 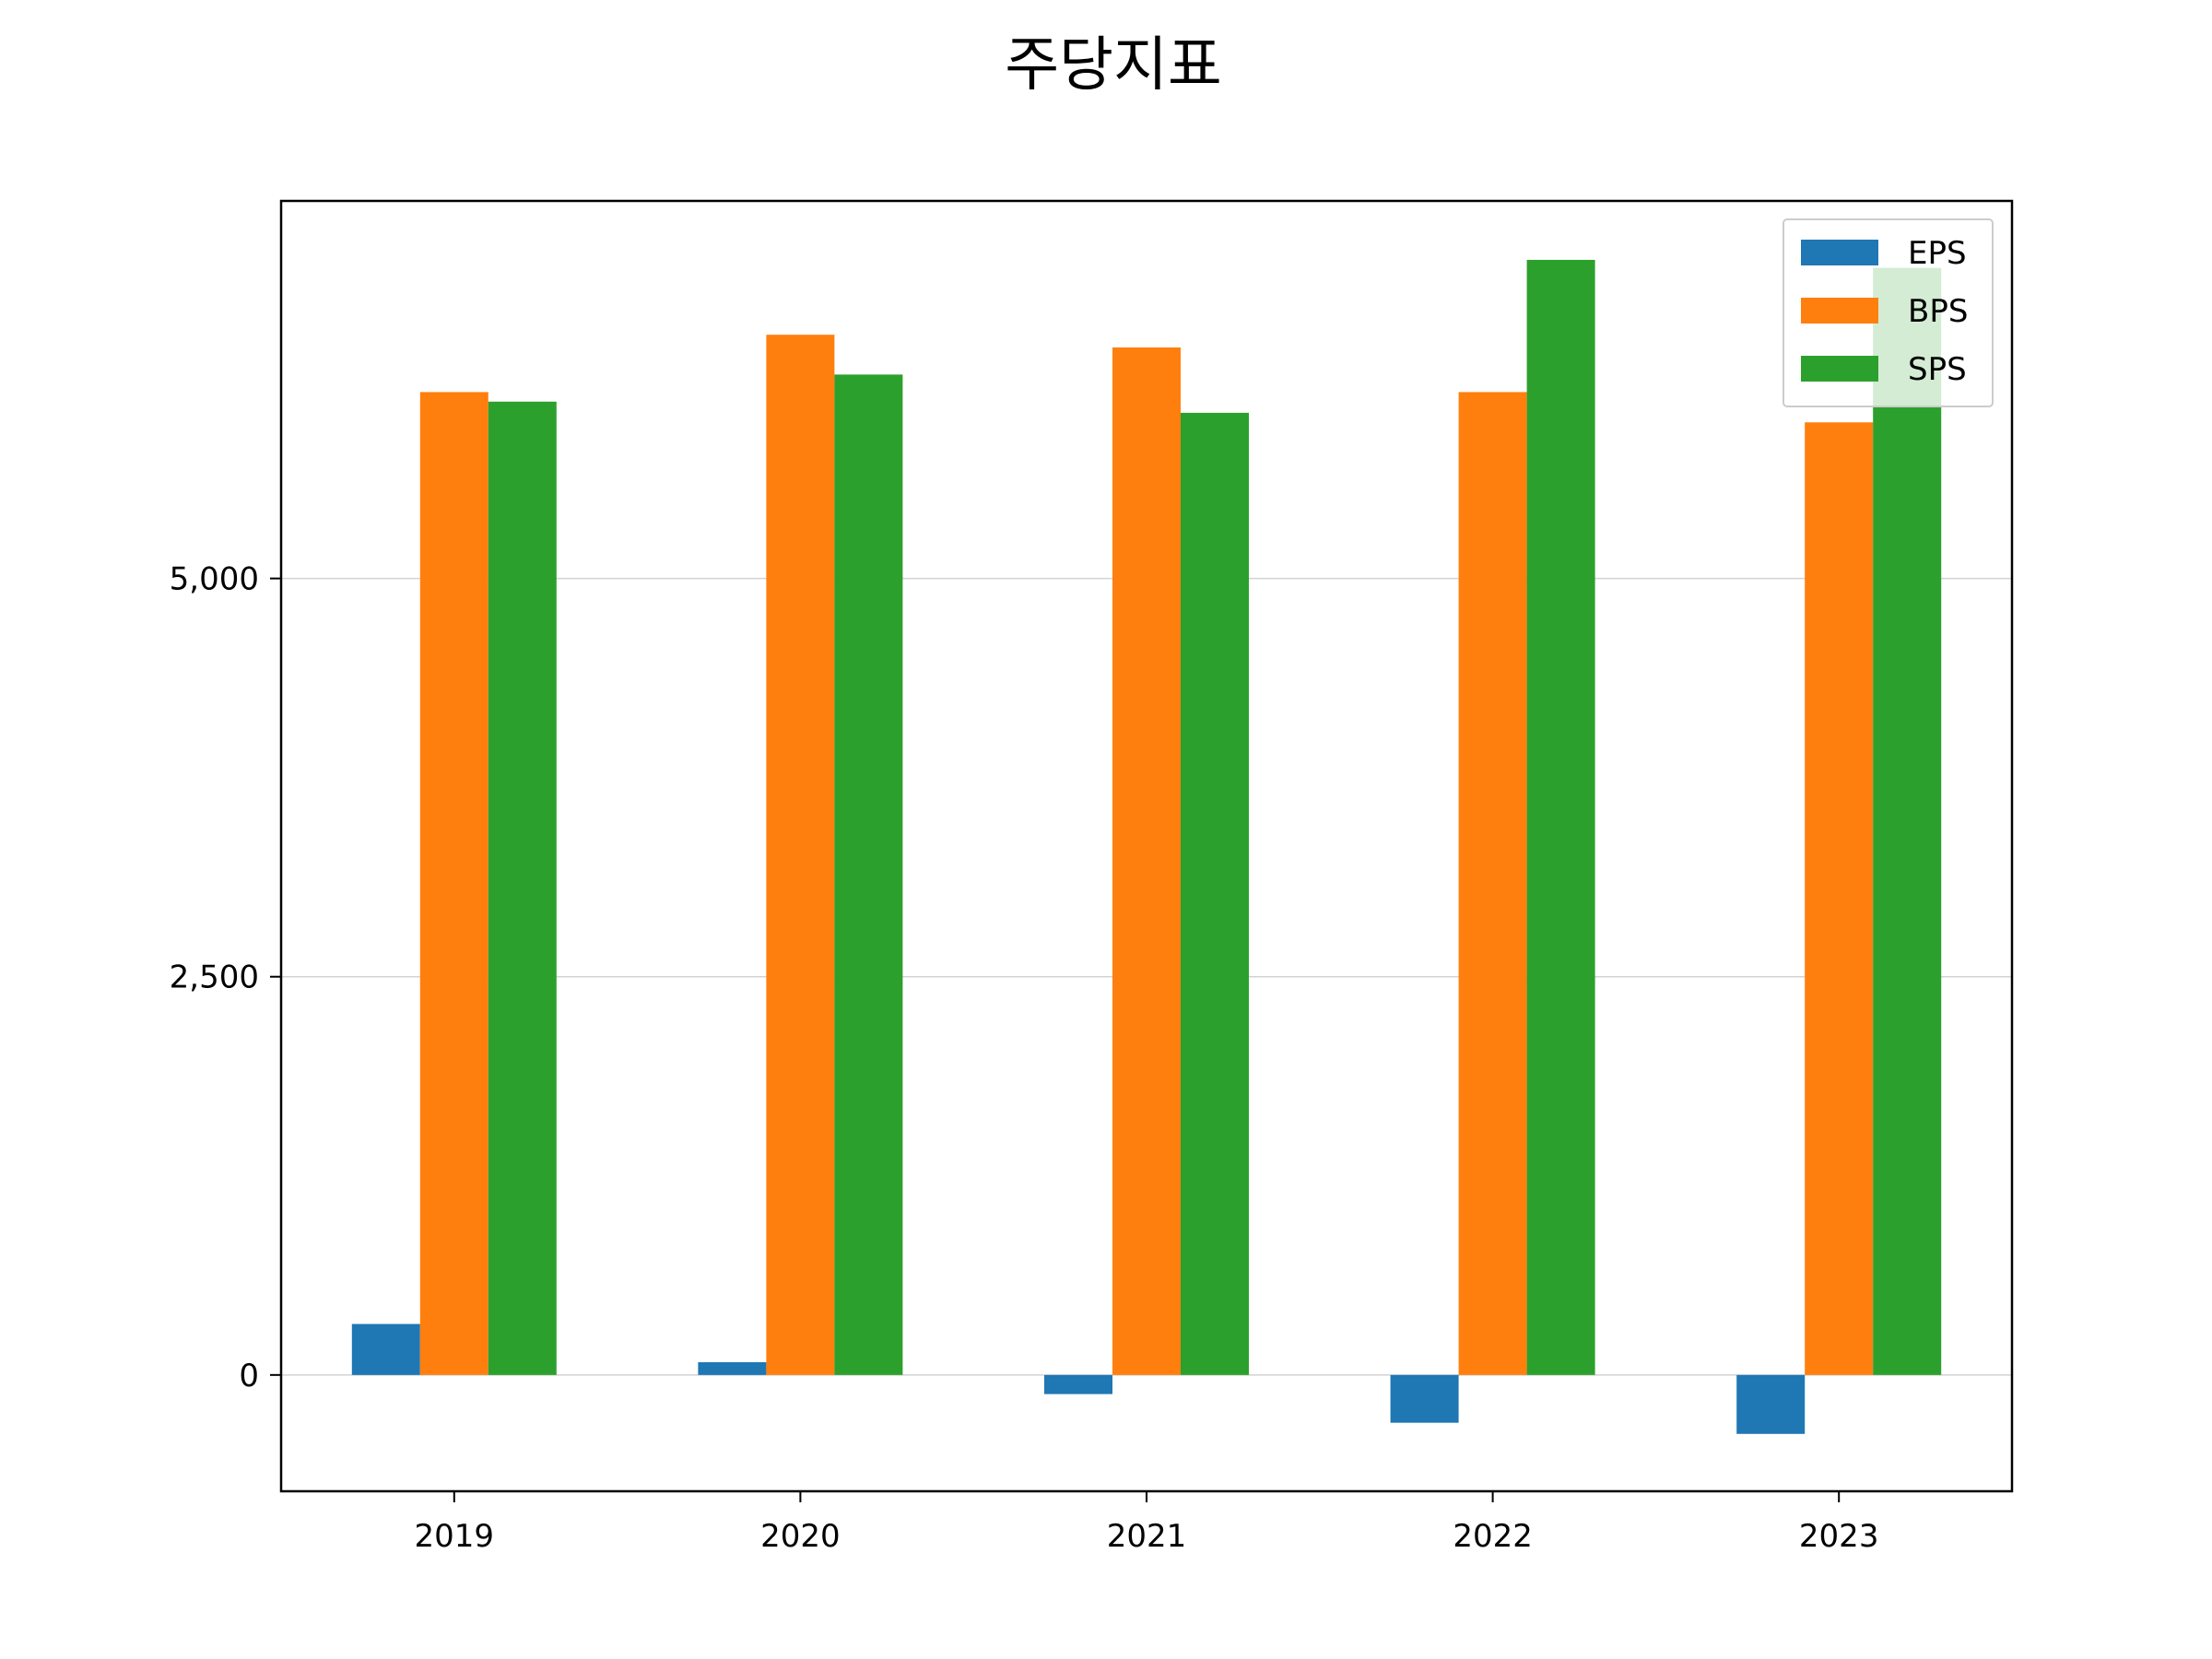 What do you see at coordinates (385, 1349) in the screenshot?
I see `bar-eps-2019` at bounding box center [385, 1349].